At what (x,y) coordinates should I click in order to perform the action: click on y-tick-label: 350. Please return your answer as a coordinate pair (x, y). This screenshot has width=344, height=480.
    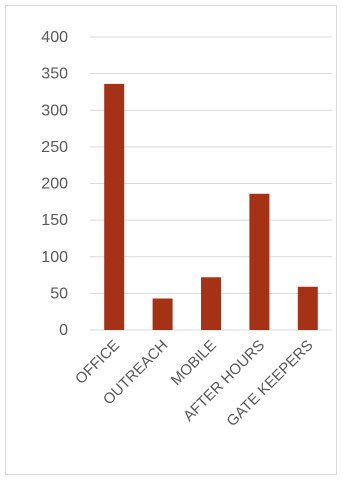
    Looking at the image, I should click on (54, 74).